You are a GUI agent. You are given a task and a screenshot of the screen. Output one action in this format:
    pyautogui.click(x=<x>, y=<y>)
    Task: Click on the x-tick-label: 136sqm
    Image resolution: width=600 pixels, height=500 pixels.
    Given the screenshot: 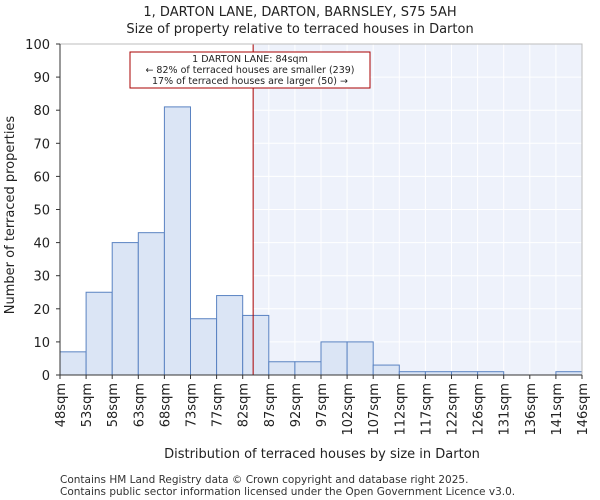 What is the action you would take?
    pyautogui.click(x=531, y=409)
    